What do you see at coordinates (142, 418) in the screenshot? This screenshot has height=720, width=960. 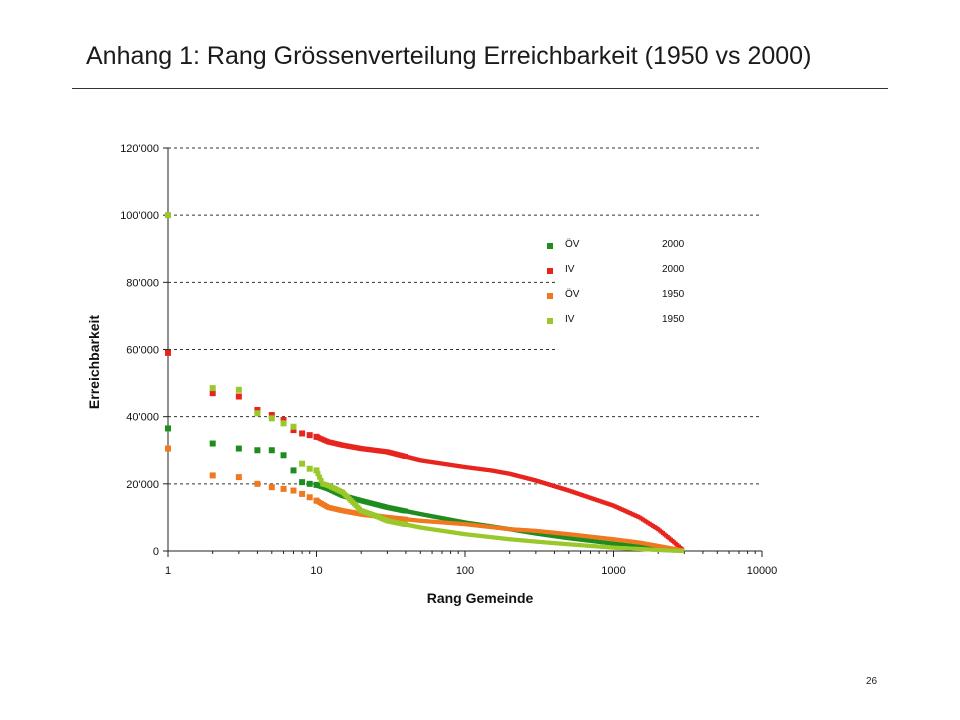 I see `y-tick-label: 40'000` at bounding box center [142, 418].